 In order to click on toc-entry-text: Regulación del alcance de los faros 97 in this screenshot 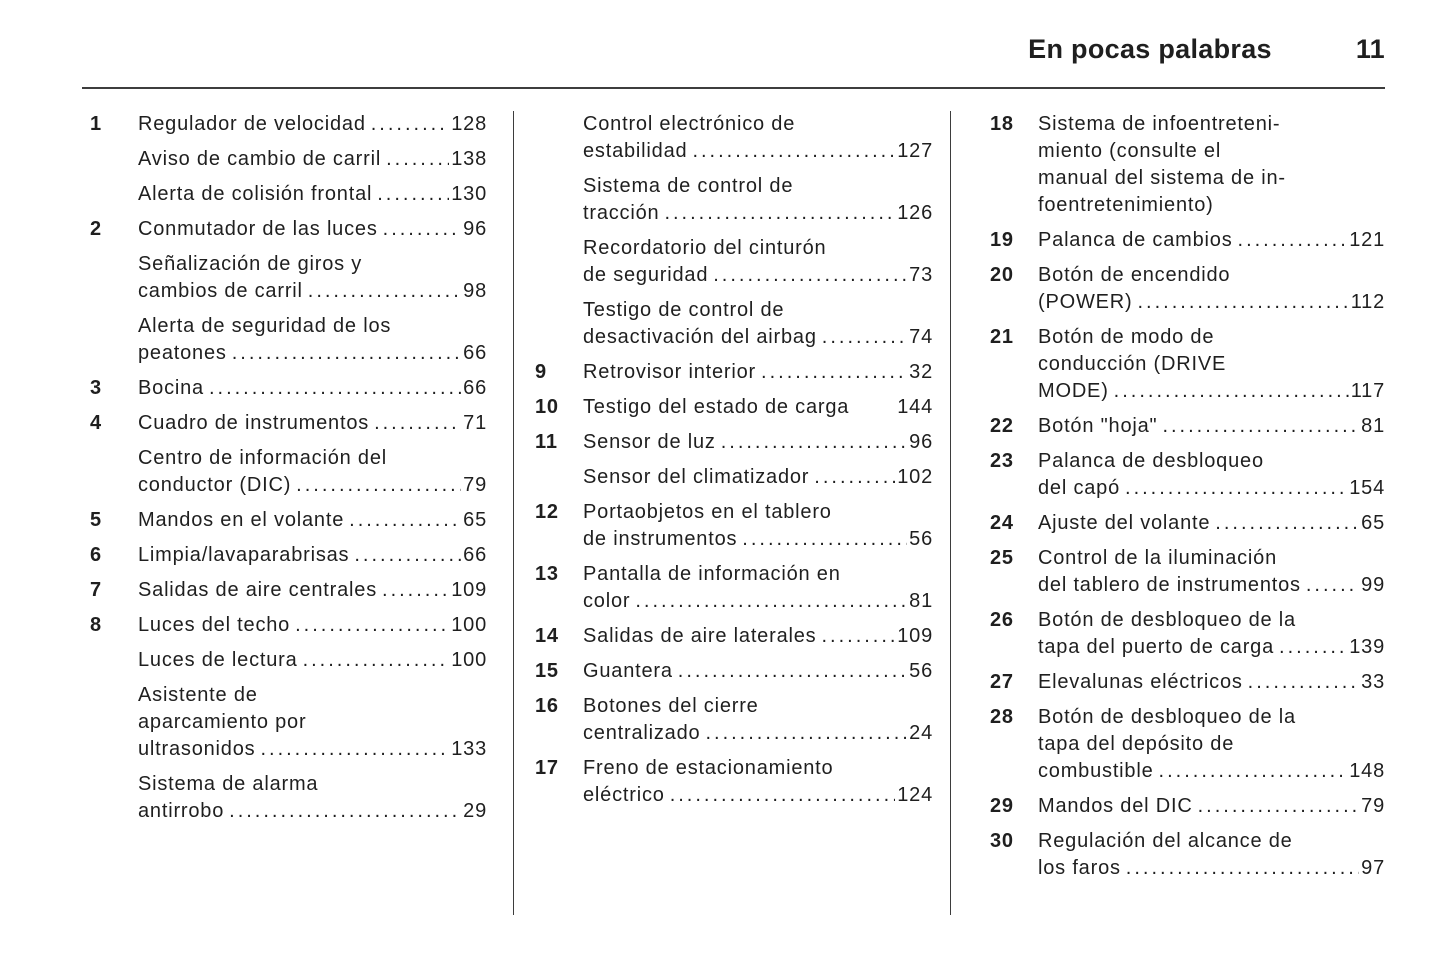, I will do `click(1211, 855)`.